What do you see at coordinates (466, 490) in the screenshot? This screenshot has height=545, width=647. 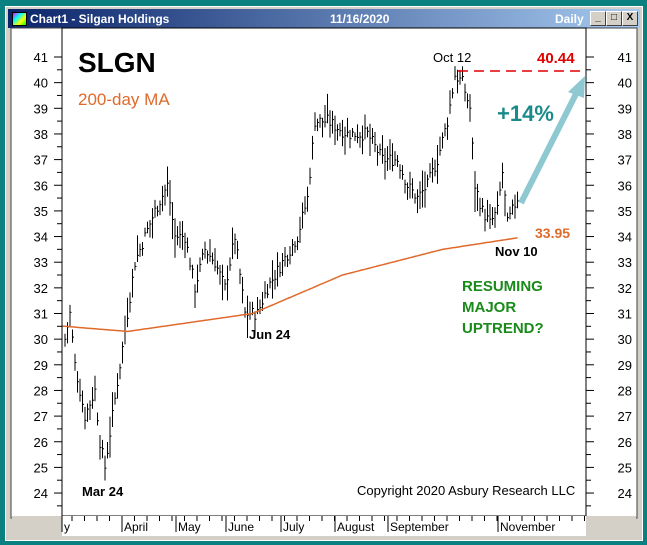 I see `copyright: Copyright 2020 Asbury Research LLC` at bounding box center [466, 490].